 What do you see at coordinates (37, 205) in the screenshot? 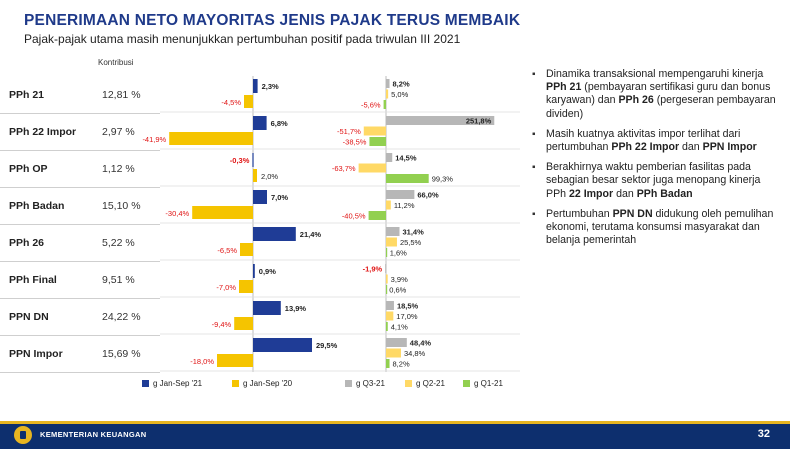
I see `tax-type-label: PPh Badan` at bounding box center [37, 205].